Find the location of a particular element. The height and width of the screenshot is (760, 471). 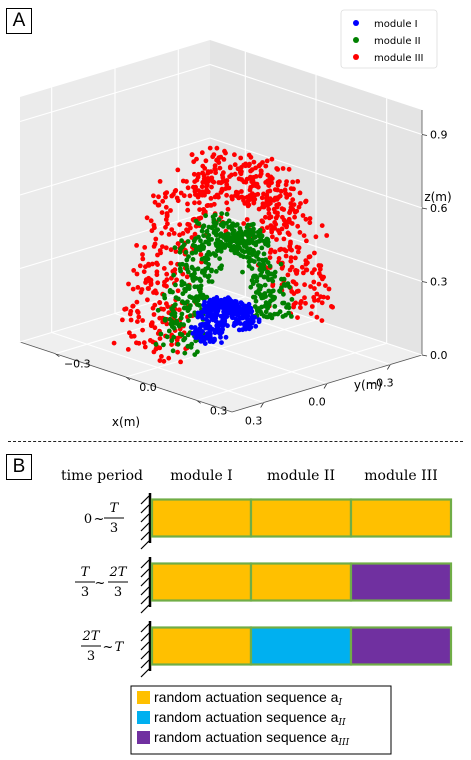

y-tick is located at coordinates (57, 355).